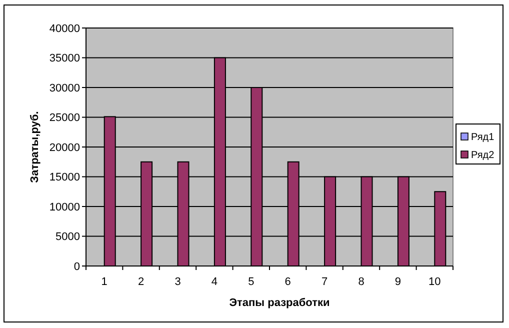  I want to click on x-tick-label: 5, so click(251, 282).